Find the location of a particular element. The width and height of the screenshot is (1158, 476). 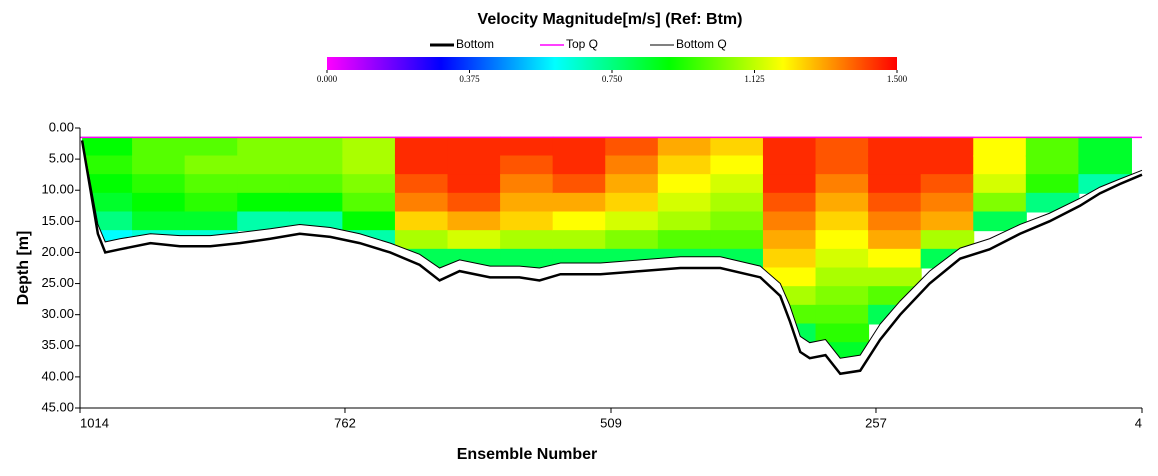

colorbar-tick-label: 0.375 is located at coordinates (469, 79).